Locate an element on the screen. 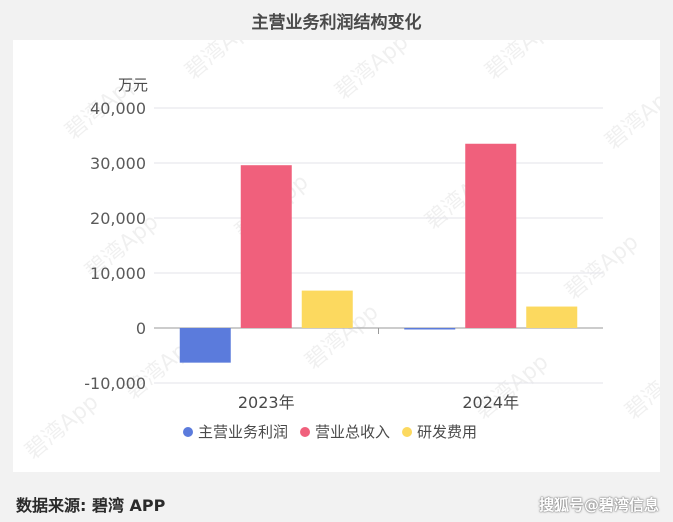 The image size is (673, 522). data-source: 数据来源: 碧湾 APP is located at coordinates (91, 505).